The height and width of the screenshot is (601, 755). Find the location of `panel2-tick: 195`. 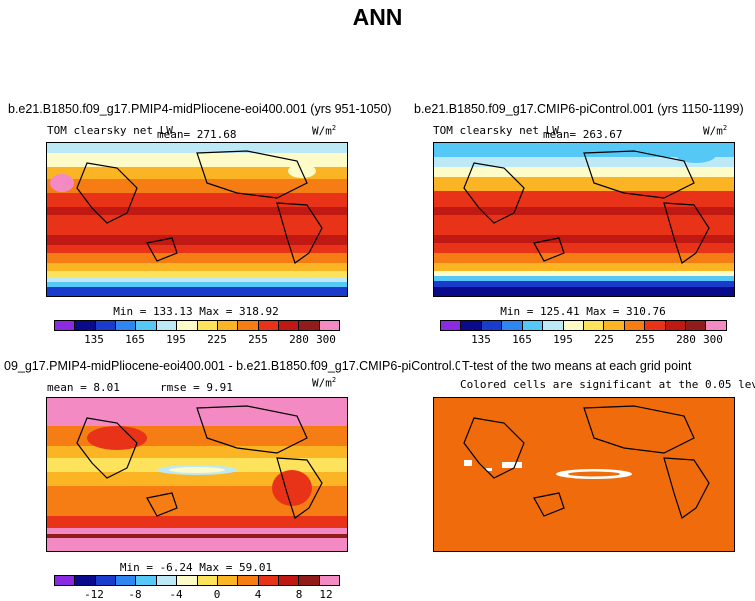

panel2-tick: 195 is located at coordinates (563, 339).